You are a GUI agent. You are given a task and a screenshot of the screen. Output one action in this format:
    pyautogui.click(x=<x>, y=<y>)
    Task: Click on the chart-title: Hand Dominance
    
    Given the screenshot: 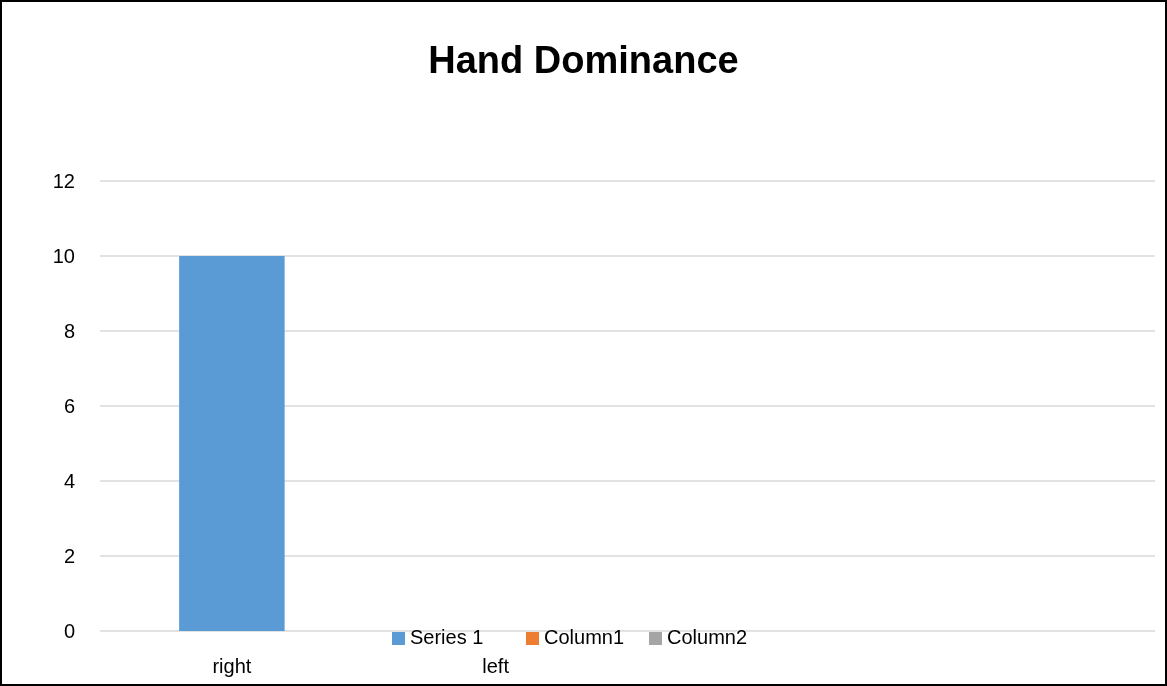 What is the action you would take?
    pyautogui.click(x=583, y=60)
    